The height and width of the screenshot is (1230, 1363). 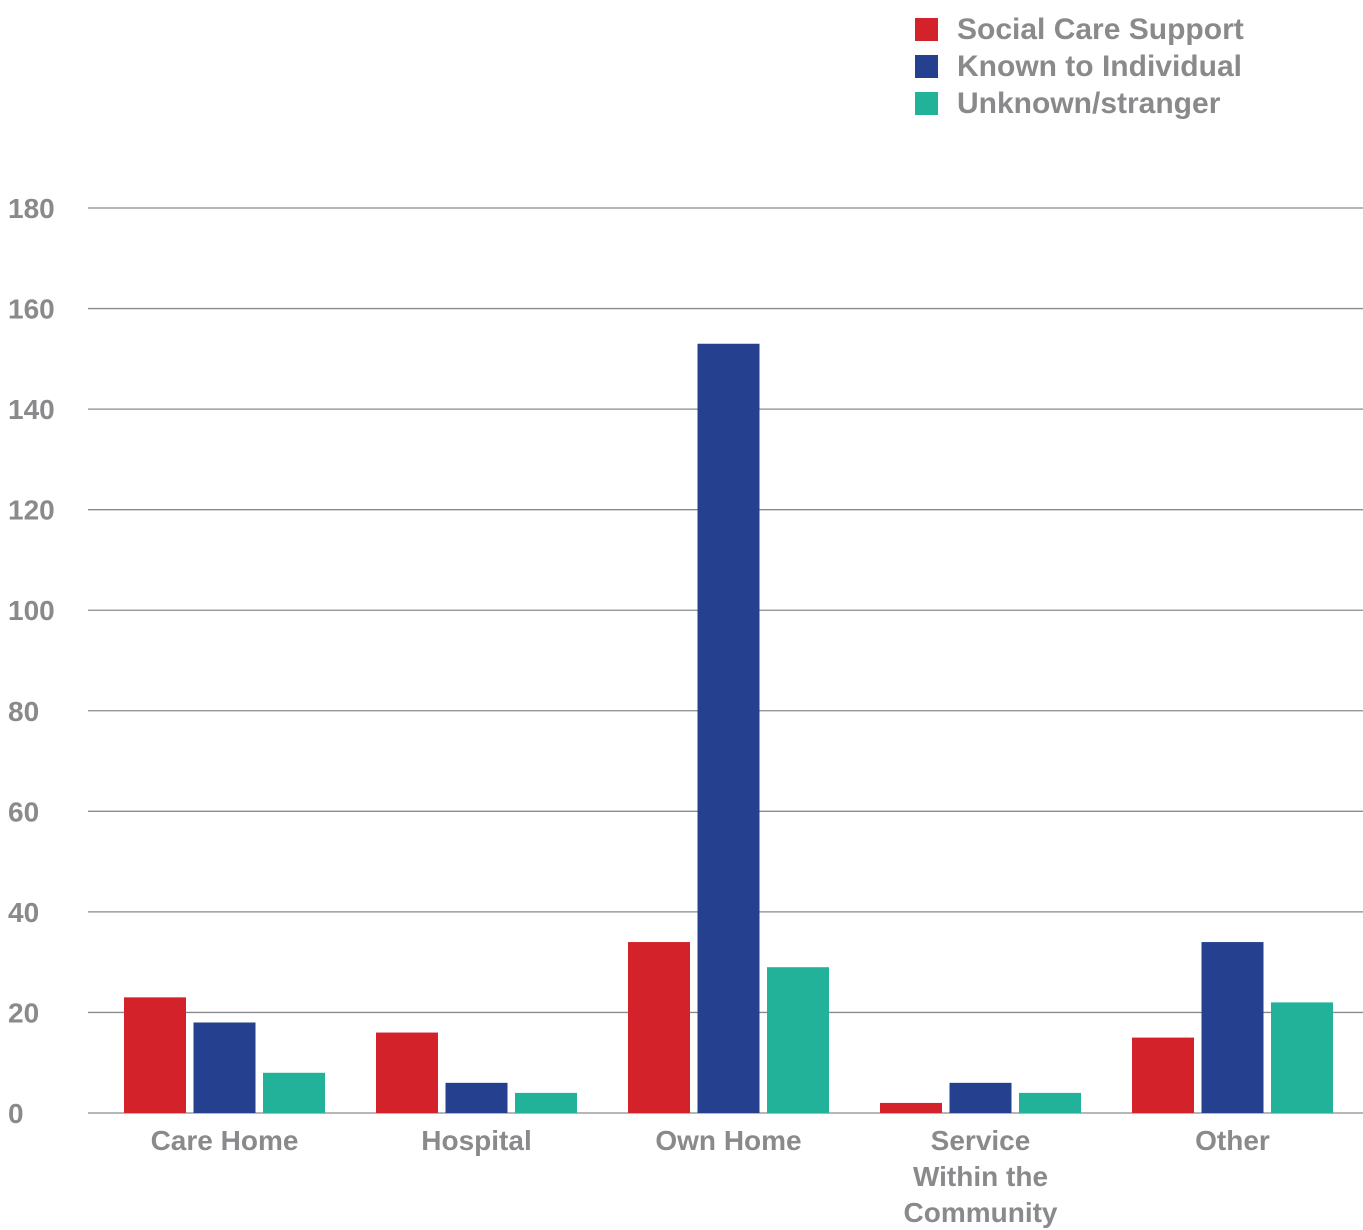 What do you see at coordinates (23, 711) in the screenshot?
I see `y-tick-label: 80` at bounding box center [23, 711].